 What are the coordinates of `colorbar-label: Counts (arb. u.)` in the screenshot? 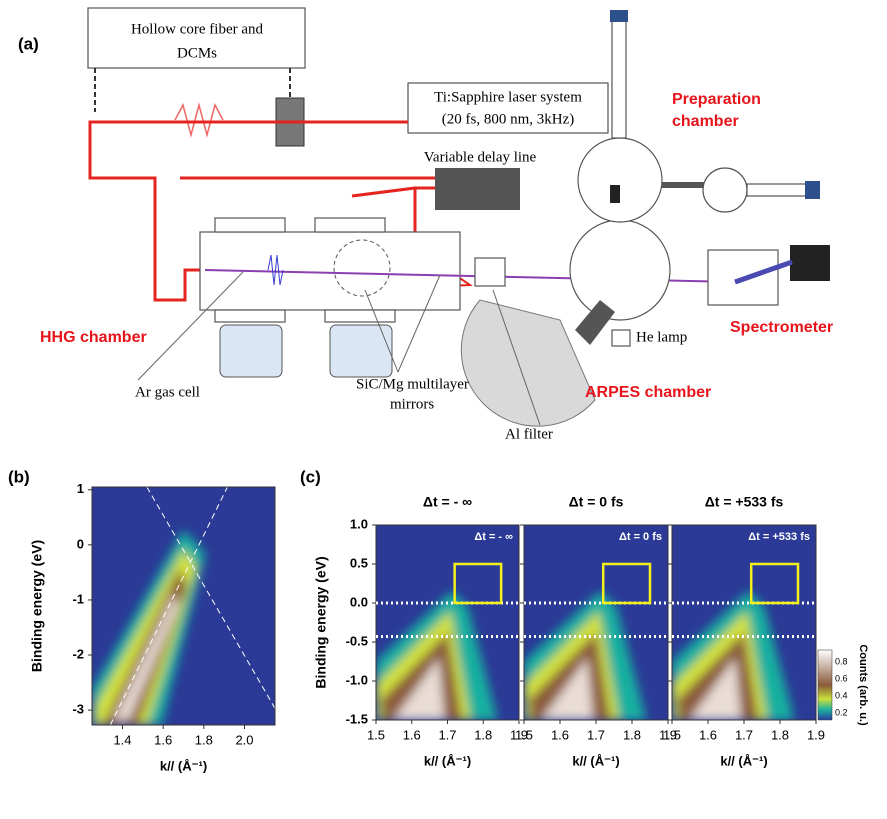 It's located at (863, 685).